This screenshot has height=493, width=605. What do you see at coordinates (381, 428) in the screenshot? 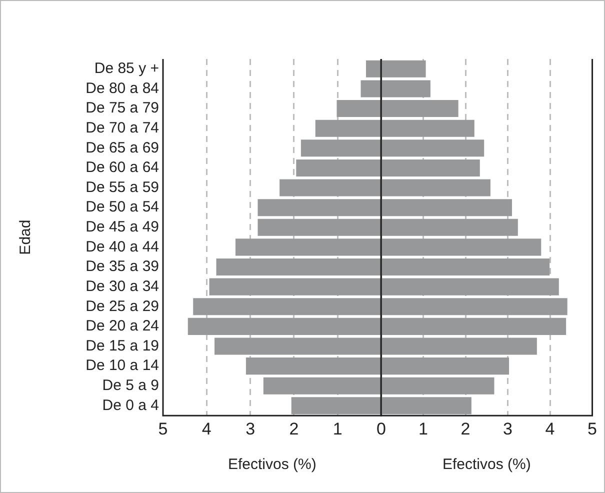
I see `x-tick-label: 0` at bounding box center [381, 428].